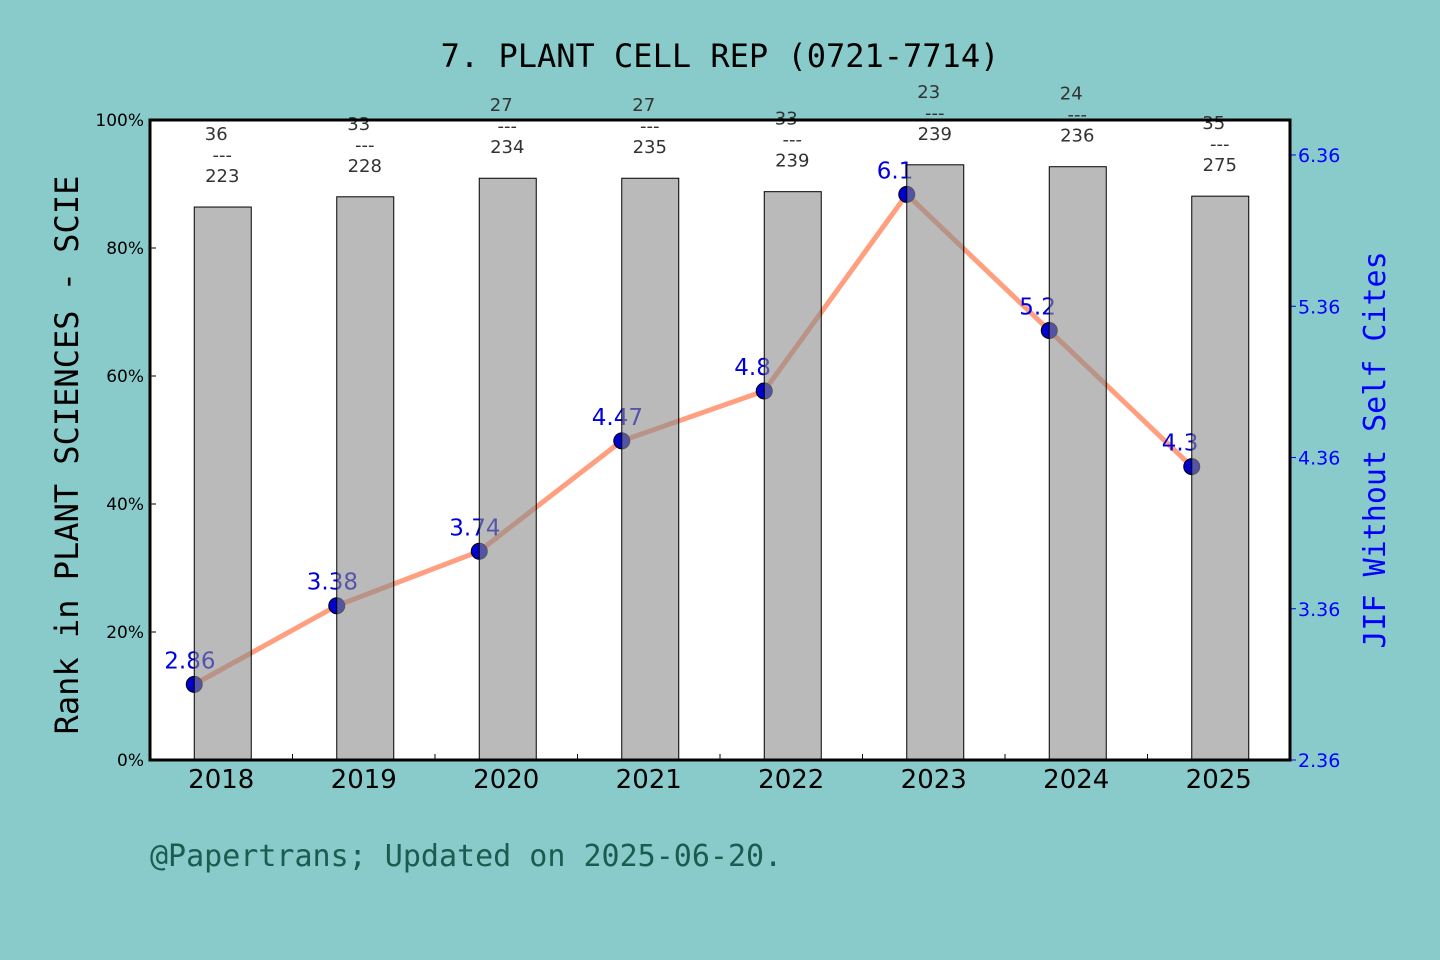 This screenshot has height=960, width=1440. Describe the element at coordinates (1077, 136) in the screenshot. I see `total-label: 236` at that location.